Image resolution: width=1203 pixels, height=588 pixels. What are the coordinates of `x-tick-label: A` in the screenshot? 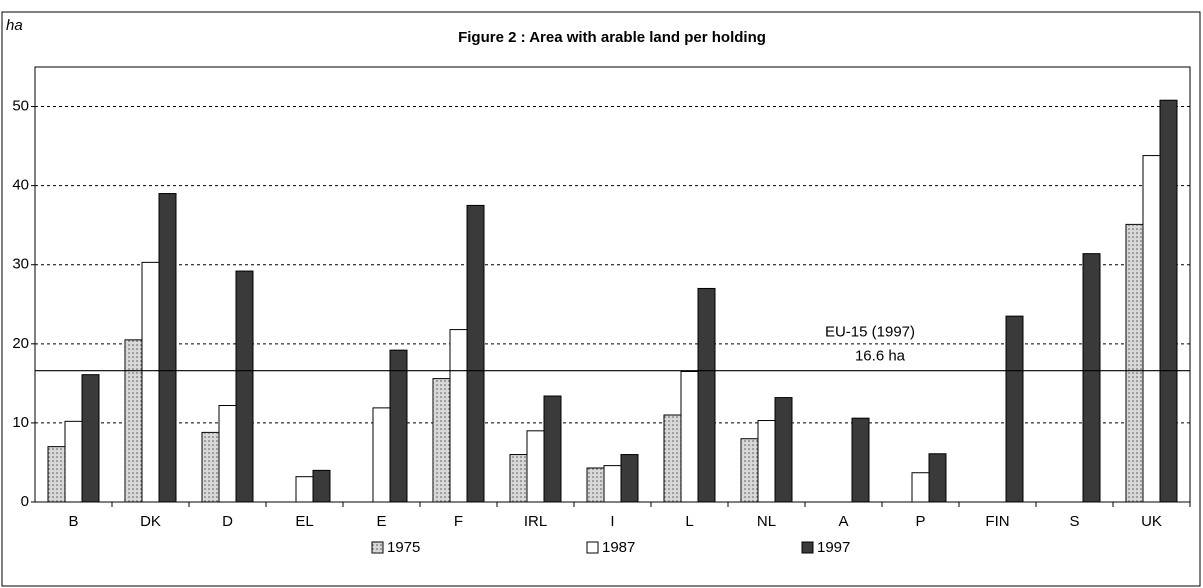 It's located at (843, 521).